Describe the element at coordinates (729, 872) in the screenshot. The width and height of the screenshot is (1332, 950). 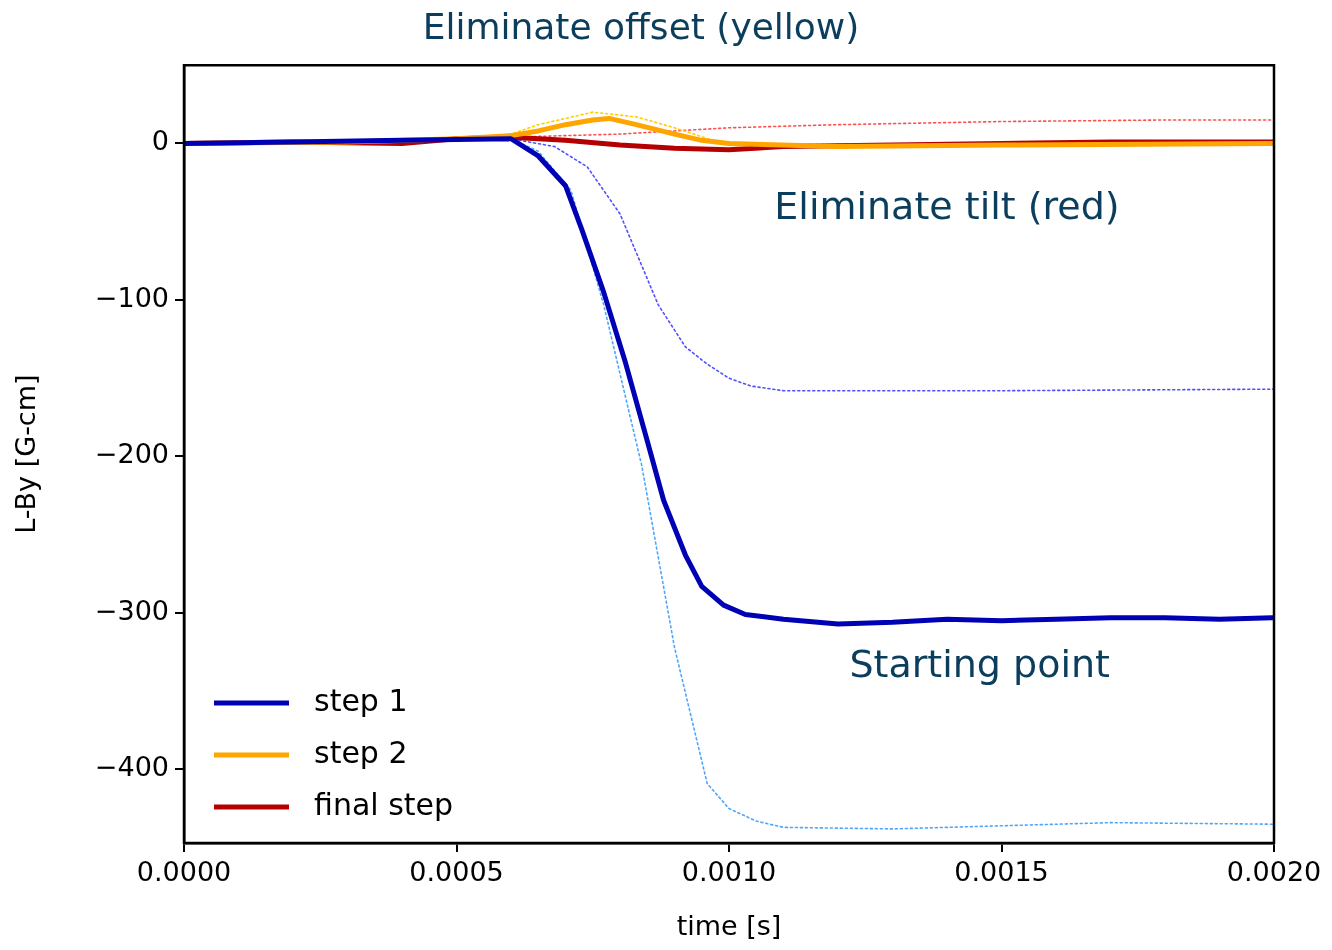
I see `x-tick-label: 0.0010` at that location.